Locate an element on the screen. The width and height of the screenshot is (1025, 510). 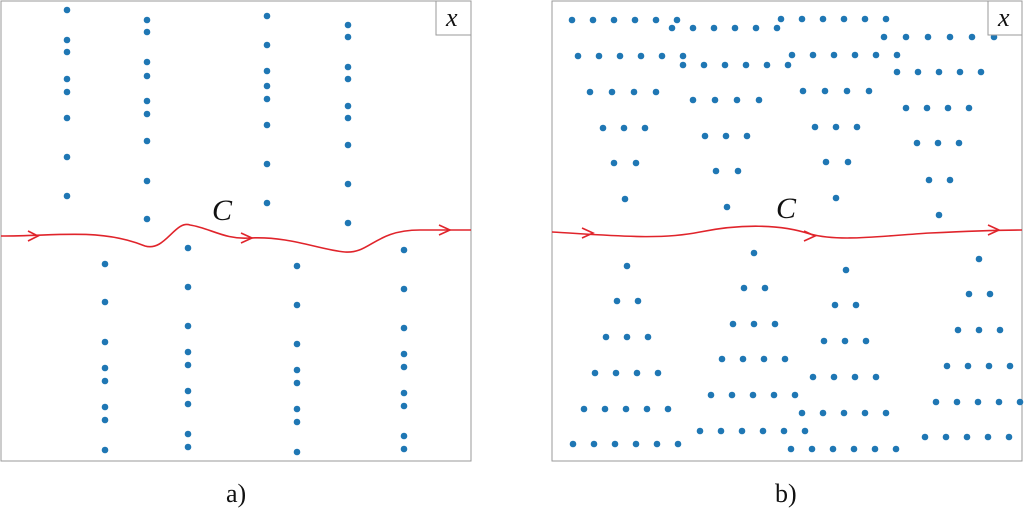
panel-a-caption: a) is located at coordinates (236, 493).